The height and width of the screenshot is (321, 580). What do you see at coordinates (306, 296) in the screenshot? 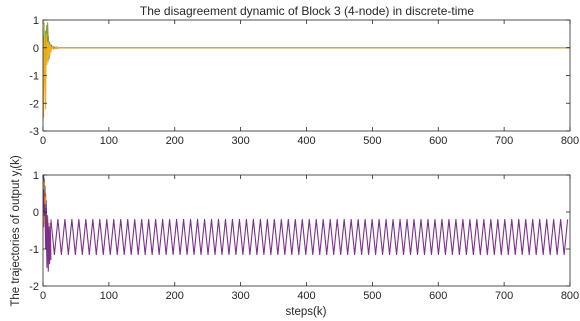
I see `bottom-x-tick-label: 400` at bounding box center [306, 296].